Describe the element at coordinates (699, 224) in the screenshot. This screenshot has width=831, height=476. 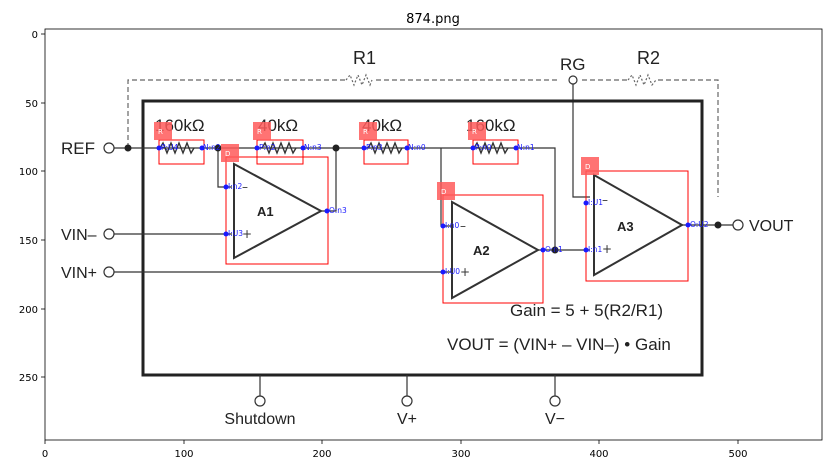
I see `node-label: O:U2` at that location.